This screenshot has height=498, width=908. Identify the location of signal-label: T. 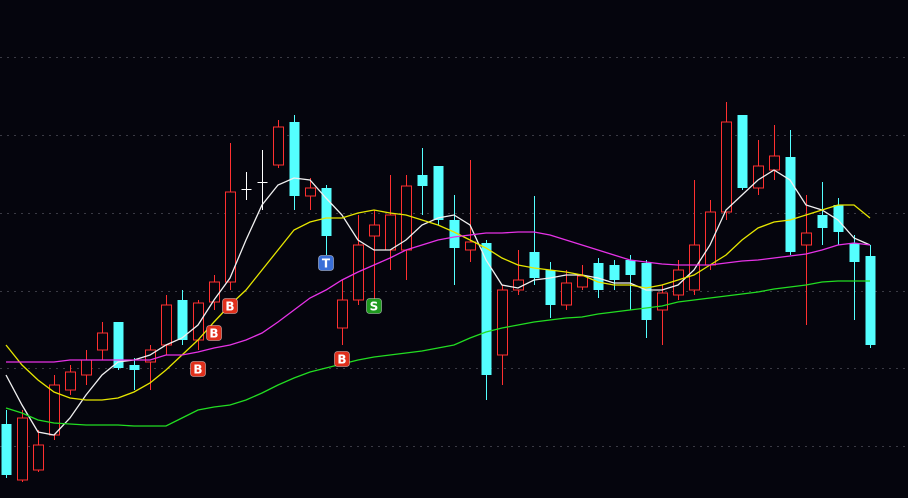
(326, 264).